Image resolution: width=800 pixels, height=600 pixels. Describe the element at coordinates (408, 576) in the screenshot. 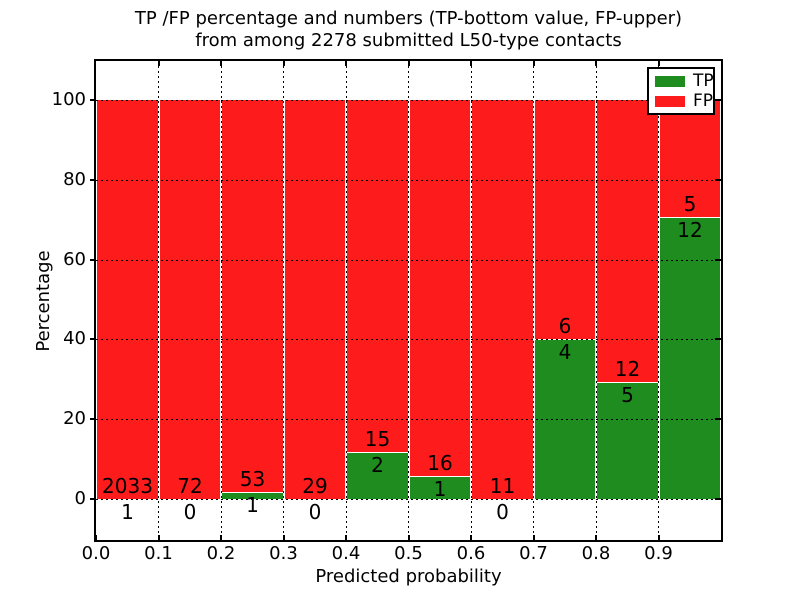

I see `x-axis-label: Predicted probability` at that location.